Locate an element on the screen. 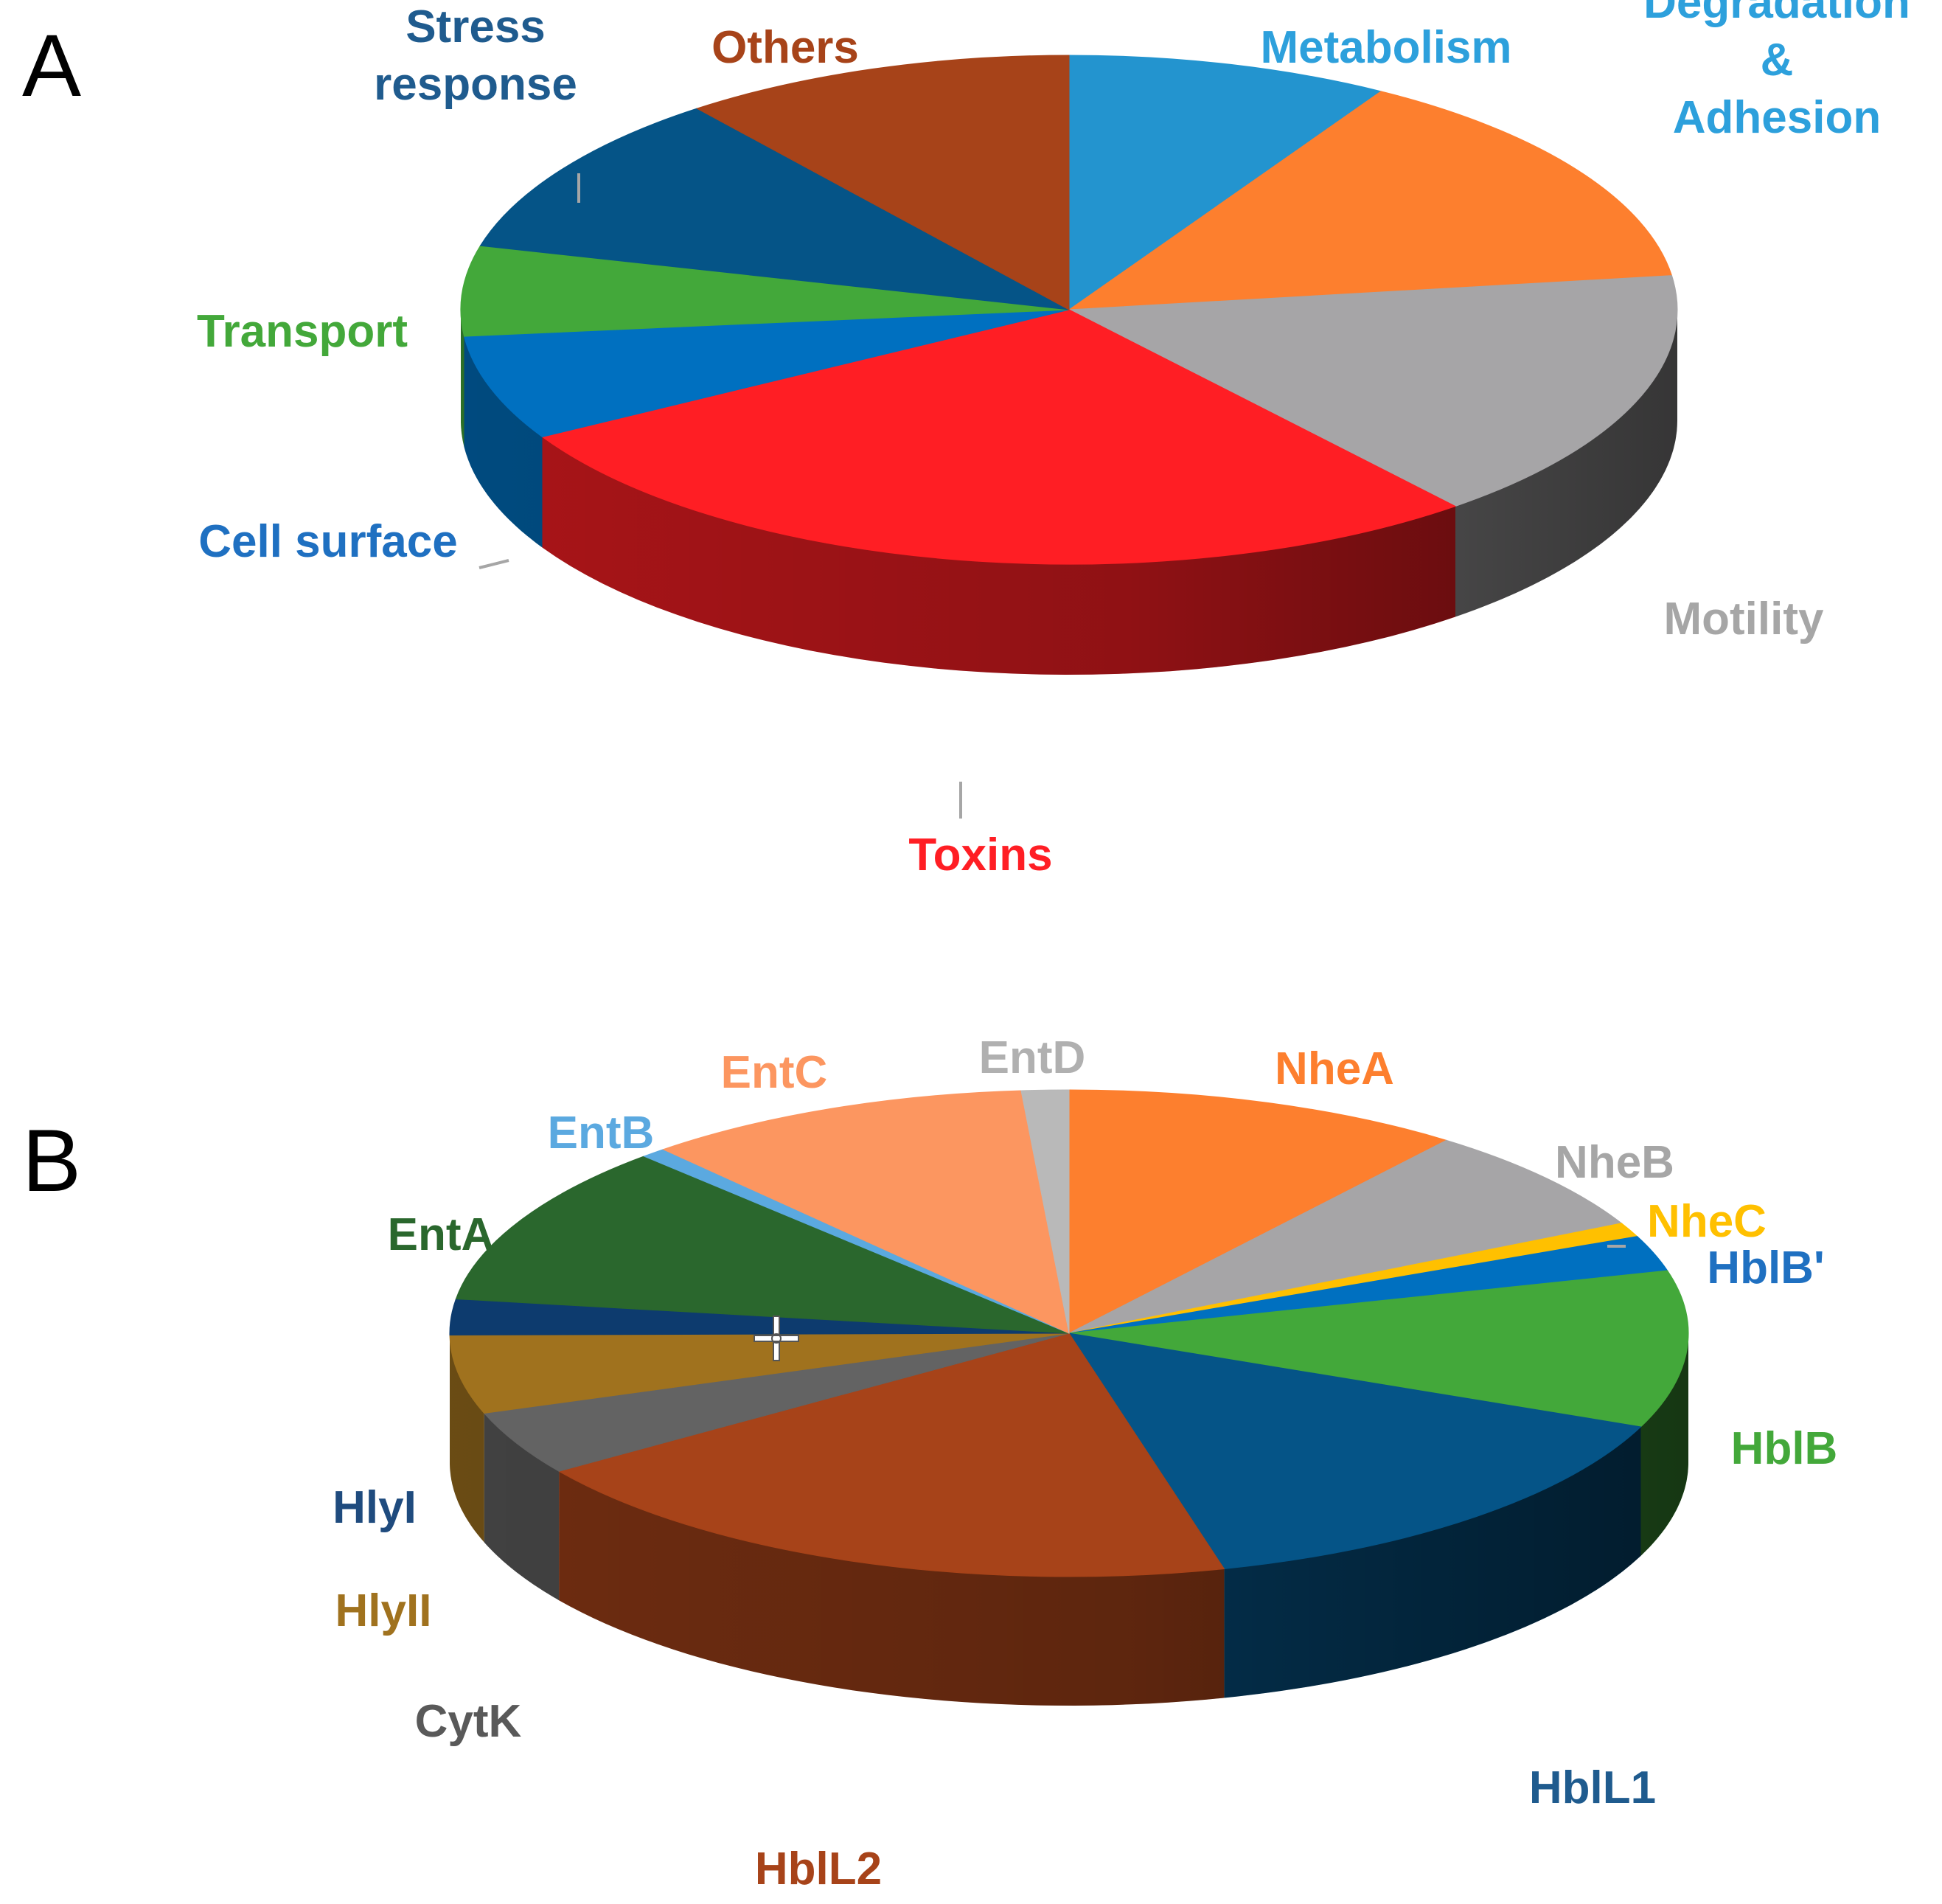 This screenshot has width=1942, height=1904. slice-hbll2 is located at coordinates (891, 1455).